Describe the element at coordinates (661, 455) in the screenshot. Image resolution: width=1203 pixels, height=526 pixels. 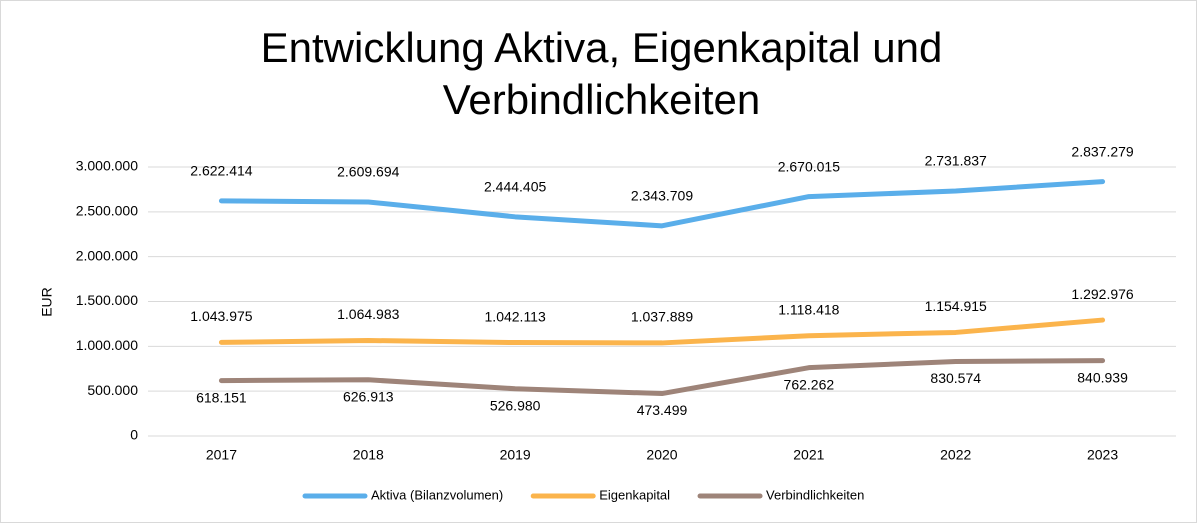
I see `x-tick-label: 2020` at that location.